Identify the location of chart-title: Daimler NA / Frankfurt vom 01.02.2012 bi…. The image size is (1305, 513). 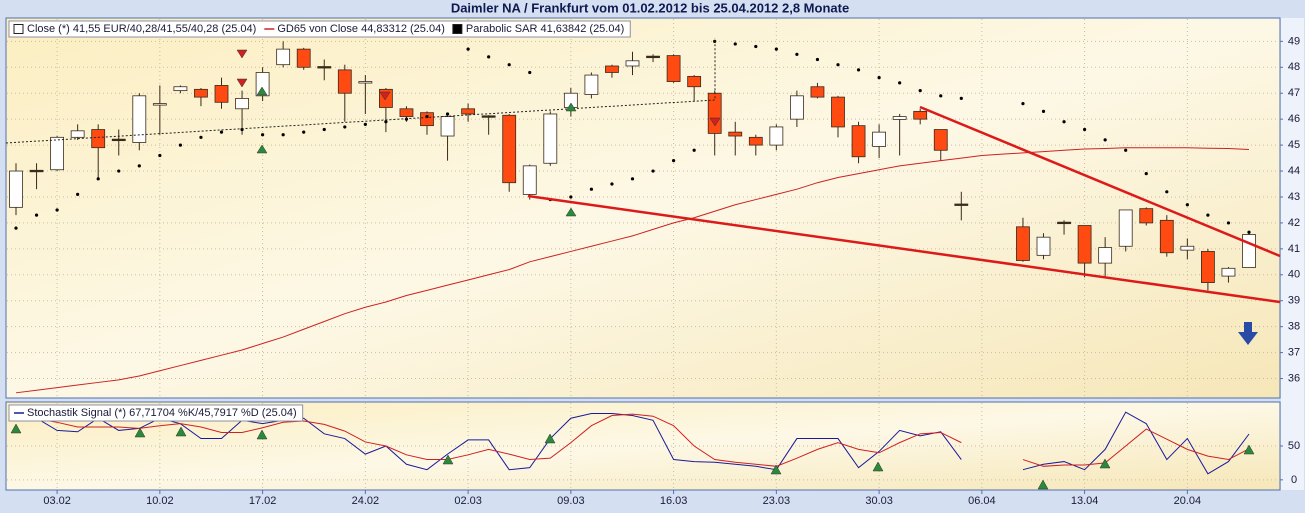
(650, 7).